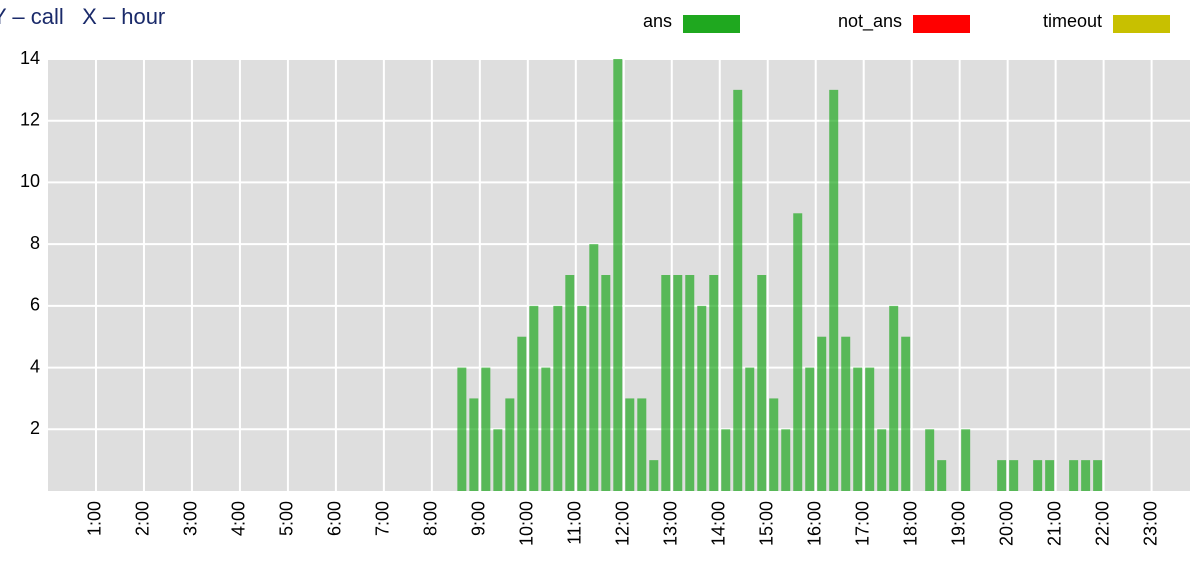 Image resolution: width=1190 pixels, height=571 pixels. What do you see at coordinates (575, 523) in the screenshot?
I see `x-tick-label: 11:00` at bounding box center [575, 523].